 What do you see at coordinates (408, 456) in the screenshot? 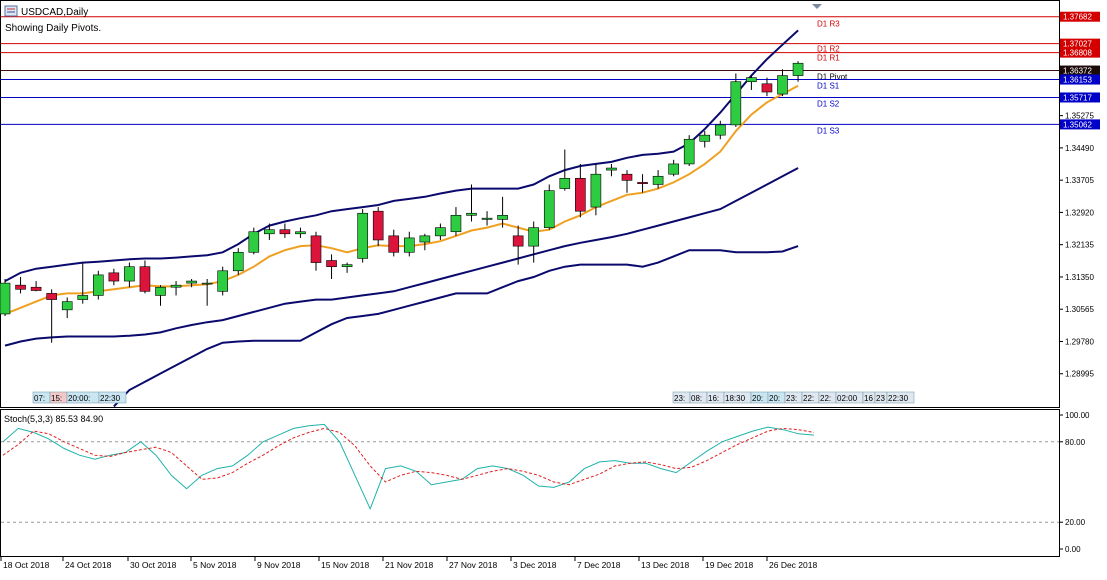
I see `stoch-signal-line` at bounding box center [408, 456].